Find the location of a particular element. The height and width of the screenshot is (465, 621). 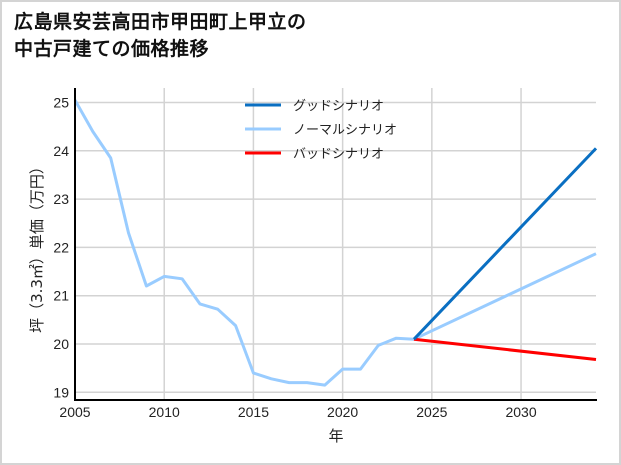

y-tick-label: 19 is located at coordinates (61, 392).